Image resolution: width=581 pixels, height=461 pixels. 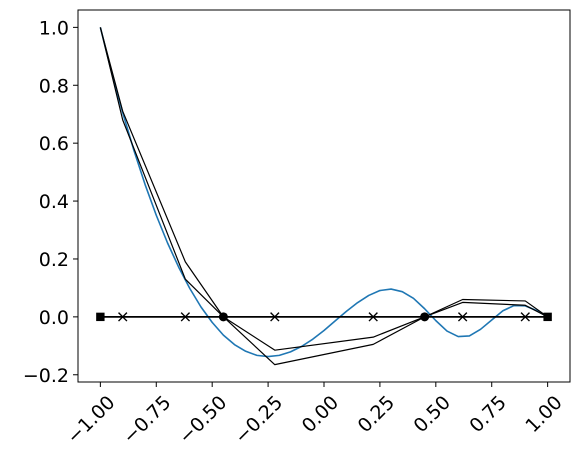 I want to click on x-tick-label: −1.00, so click(x=91, y=420).